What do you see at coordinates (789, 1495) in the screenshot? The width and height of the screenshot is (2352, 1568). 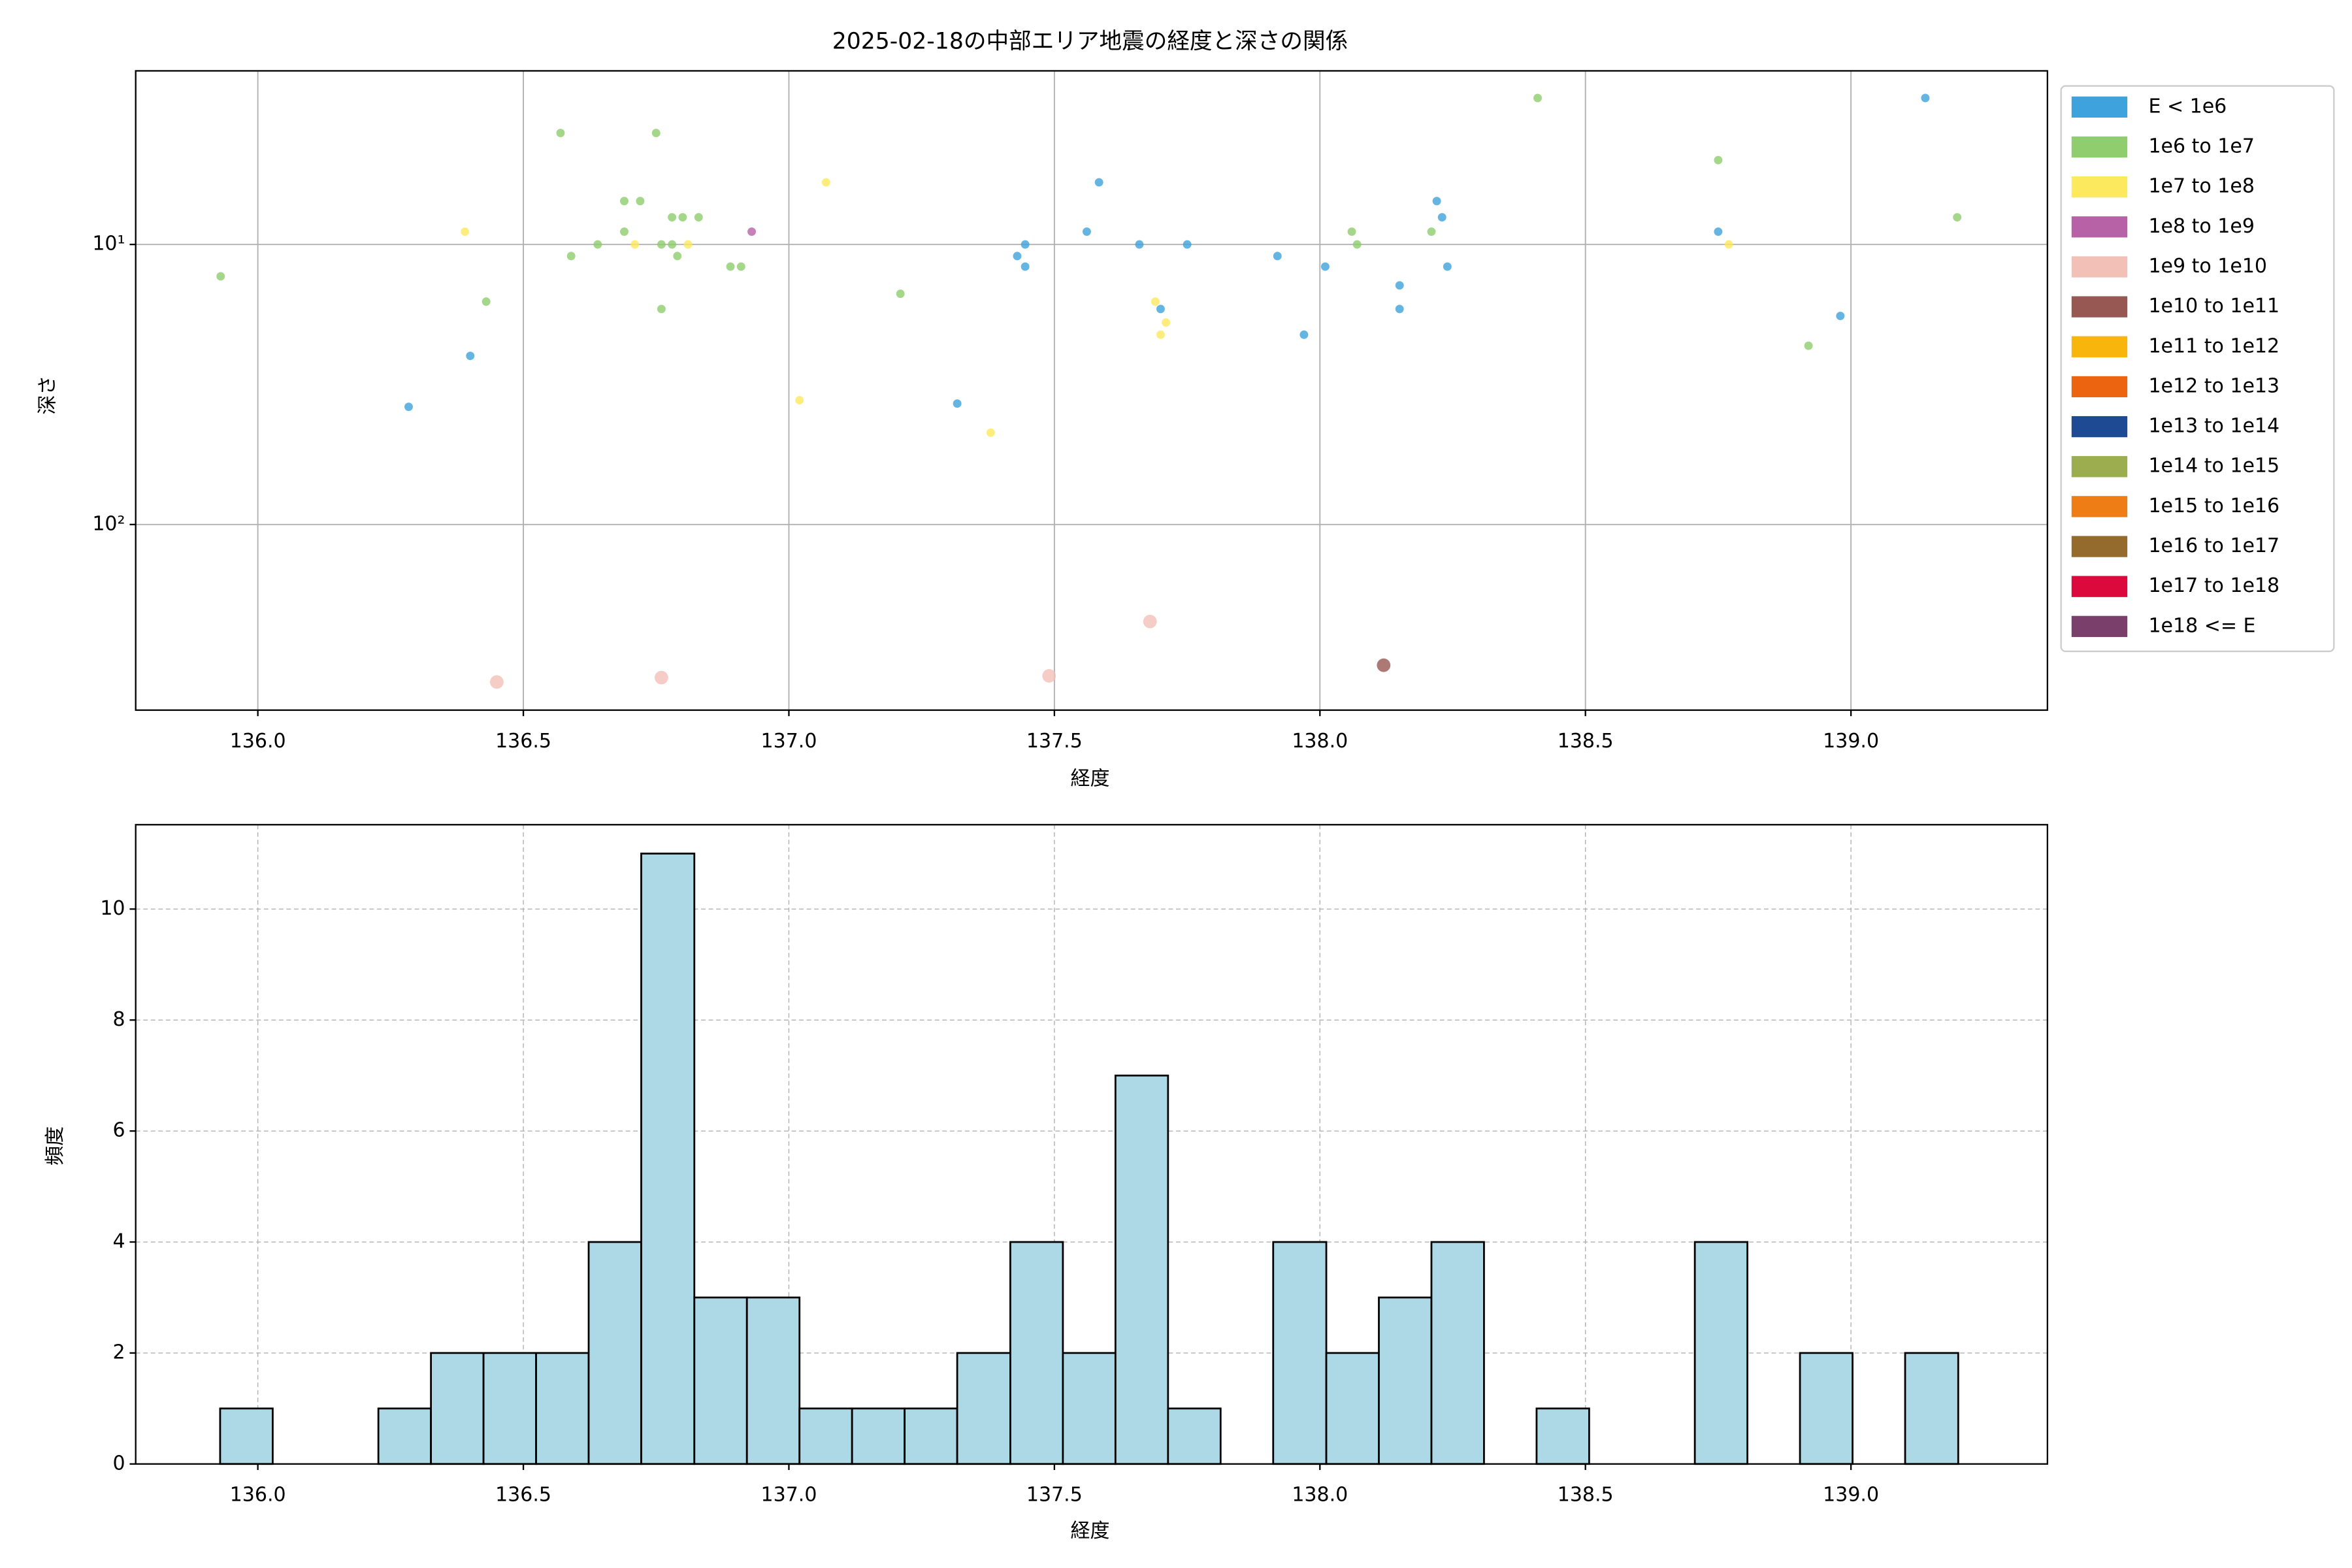 I see `x-tick-label: 137.0` at bounding box center [789, 1495].